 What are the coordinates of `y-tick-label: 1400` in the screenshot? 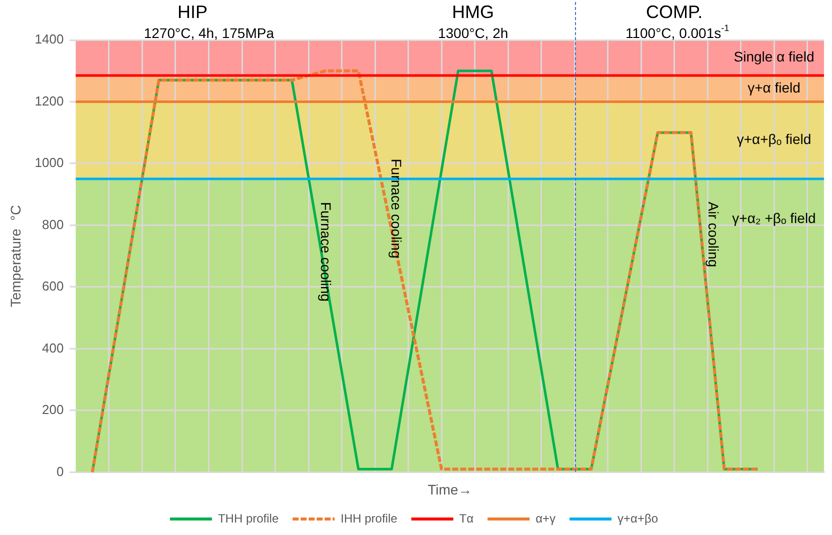 It's located at (49, 39).